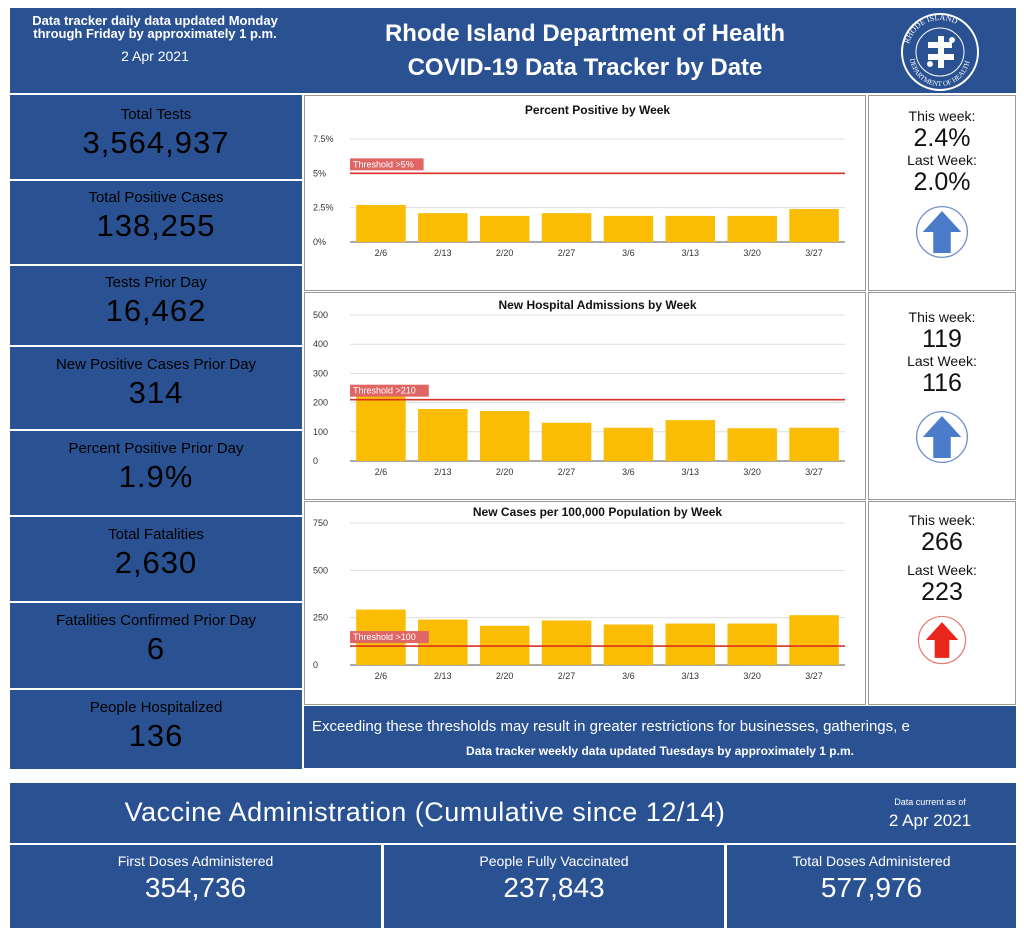 Image resolution: width=1024 pixels, height=928 pixels. I want to click on stat-label: People Hospitalized, so click(156, 707).